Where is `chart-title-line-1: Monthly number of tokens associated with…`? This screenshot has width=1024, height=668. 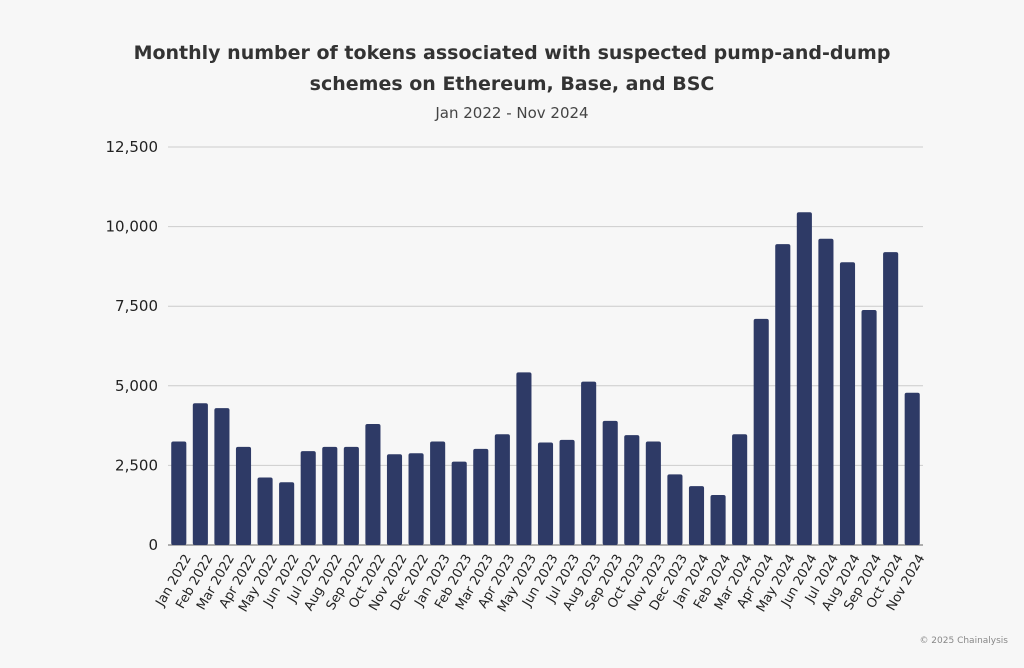
chart-title-line-1: Monthly number of tokens associated with… is located at coordinates (512, 53).